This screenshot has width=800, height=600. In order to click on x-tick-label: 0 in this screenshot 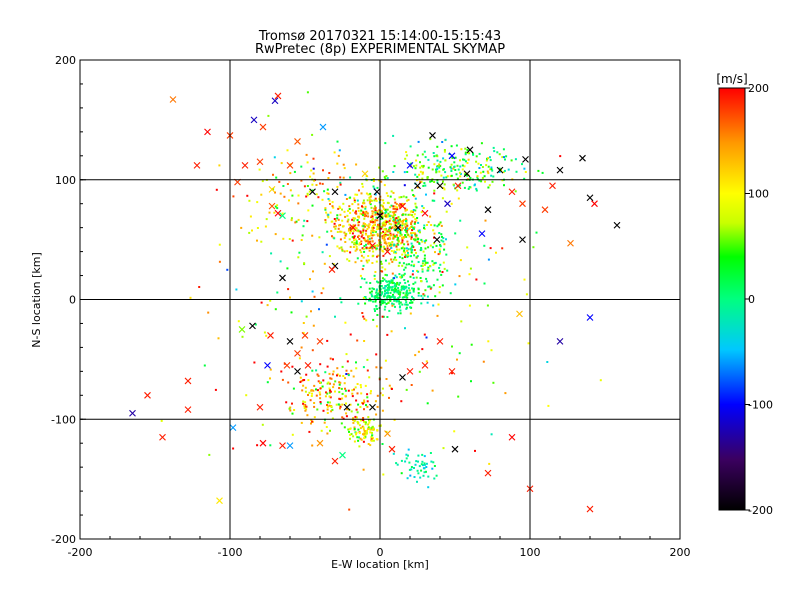, I will do `click(380, 552)`.